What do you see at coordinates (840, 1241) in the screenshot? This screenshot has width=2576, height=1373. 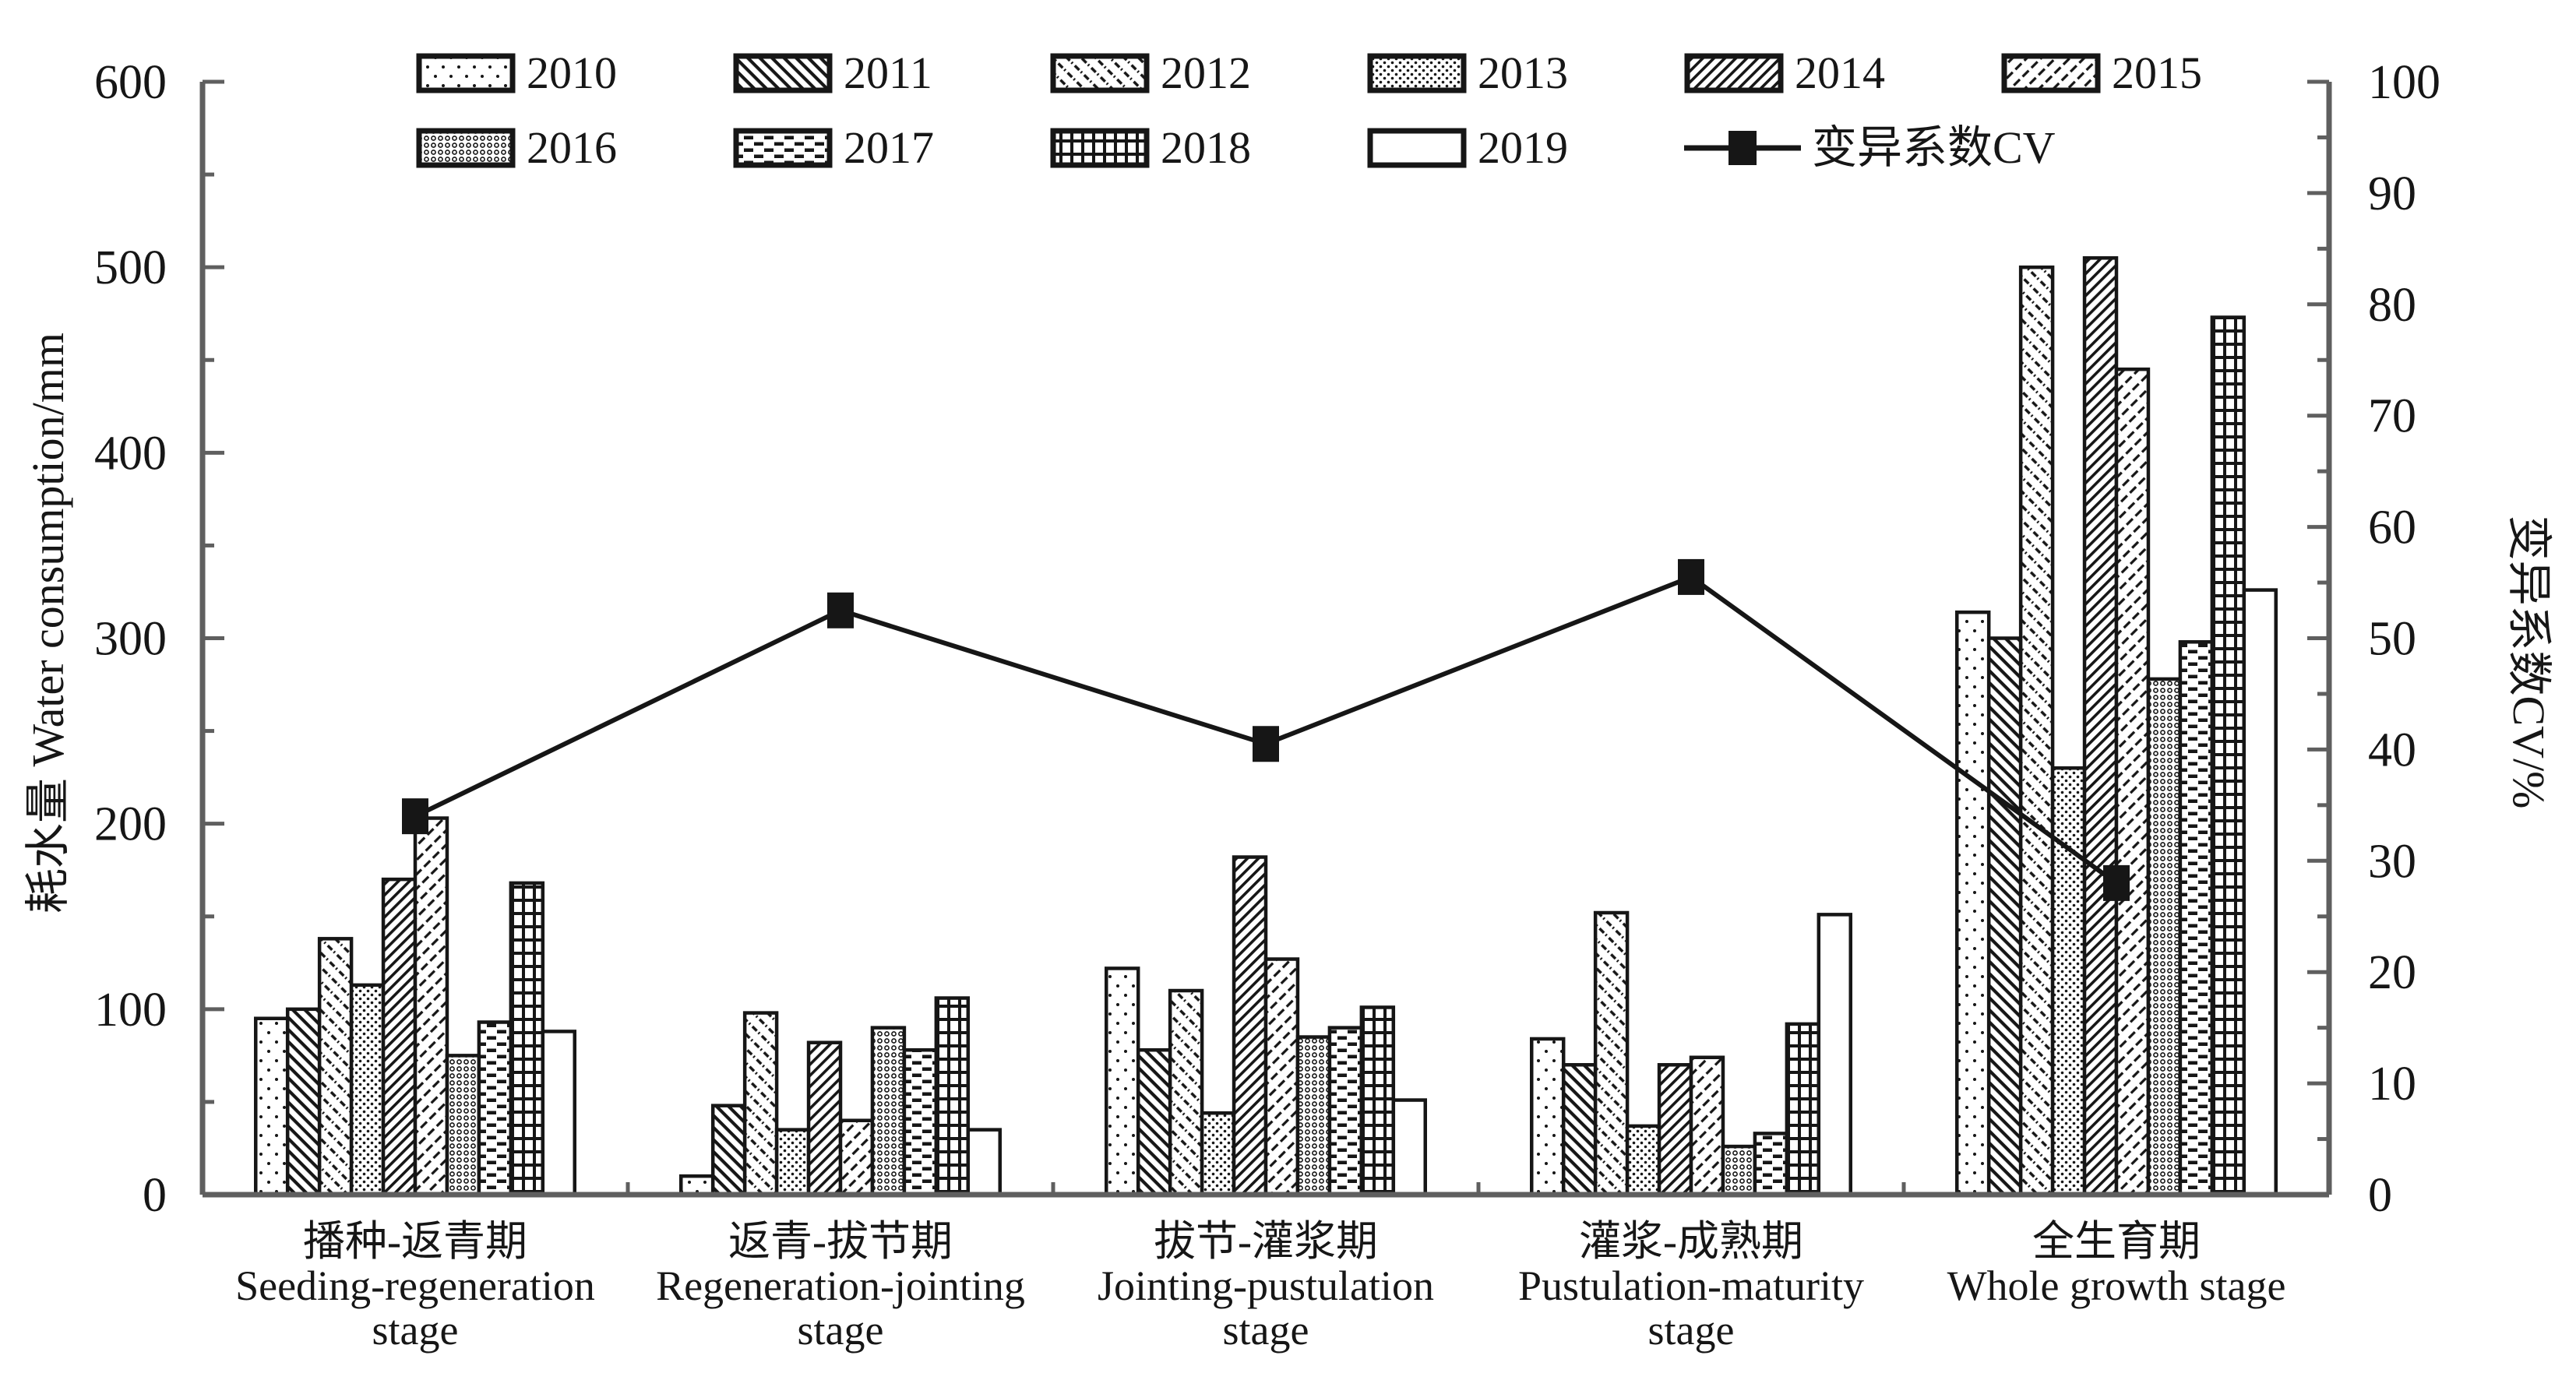 I see `category-label: 返青-拔节期` at bounding box center [840, 1241].